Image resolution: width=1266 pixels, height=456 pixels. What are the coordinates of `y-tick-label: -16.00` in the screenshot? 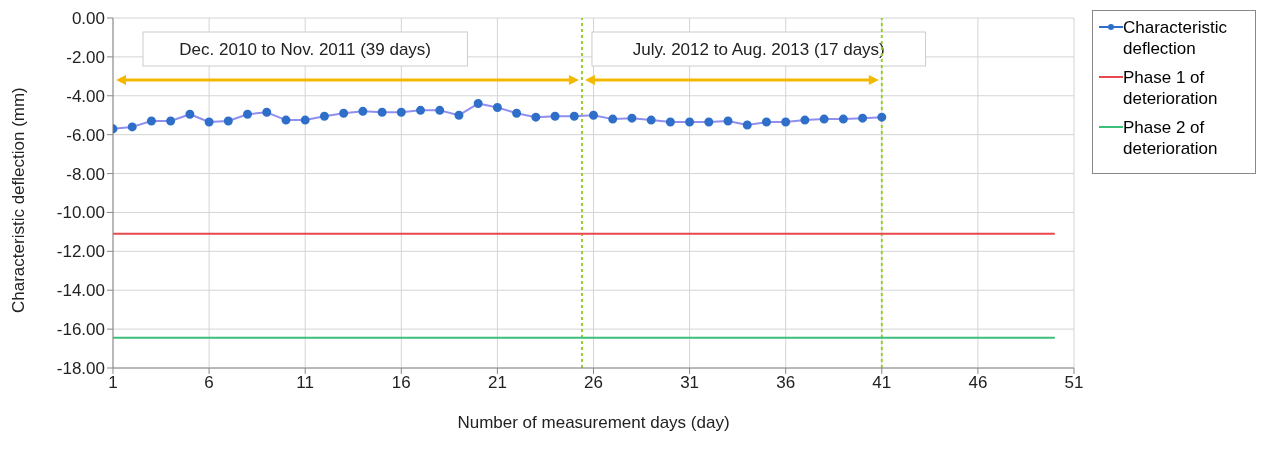 It's located at (80, 330).